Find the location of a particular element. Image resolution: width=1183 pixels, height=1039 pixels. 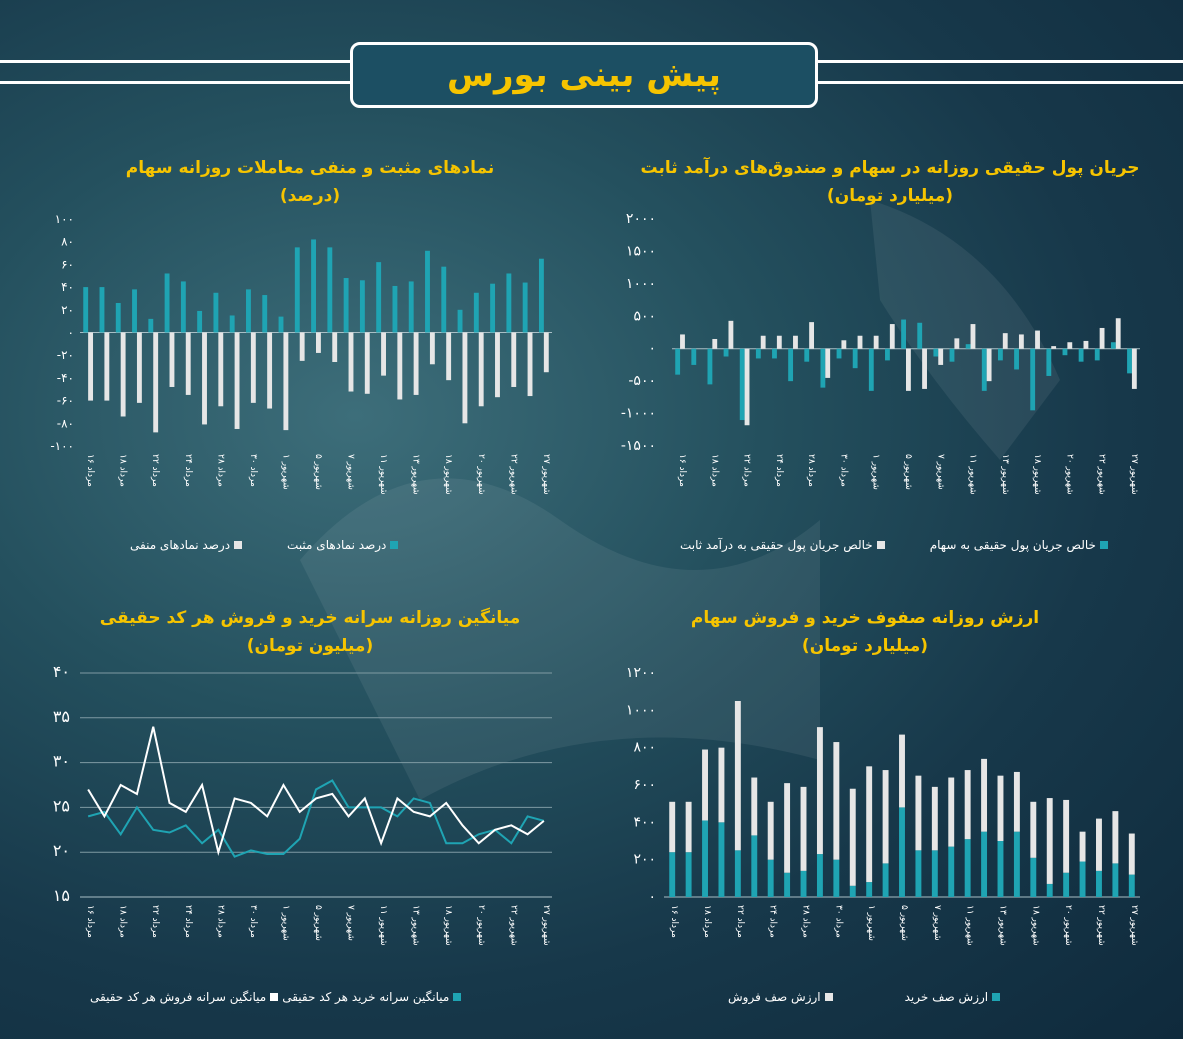

symbols-ytick-label: -۴۰ is located at coordinates (65, 378).